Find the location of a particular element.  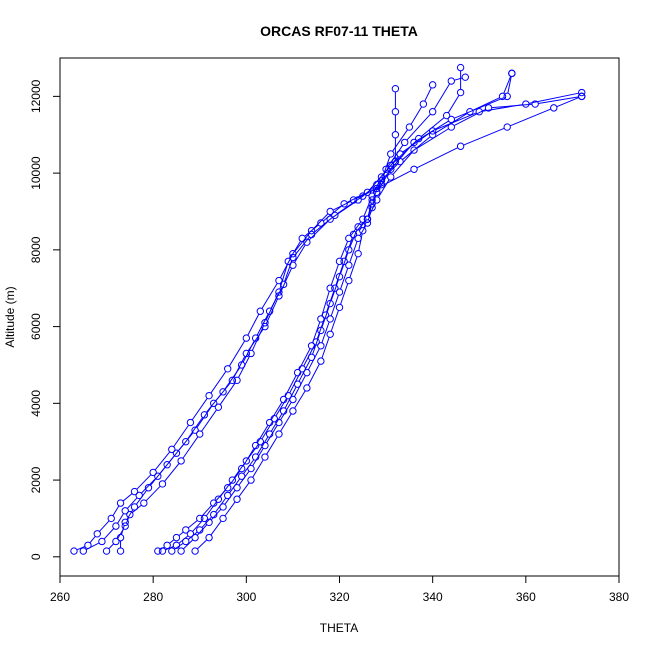

y-tick-label: 2000 is located at coordinates (36, 479).